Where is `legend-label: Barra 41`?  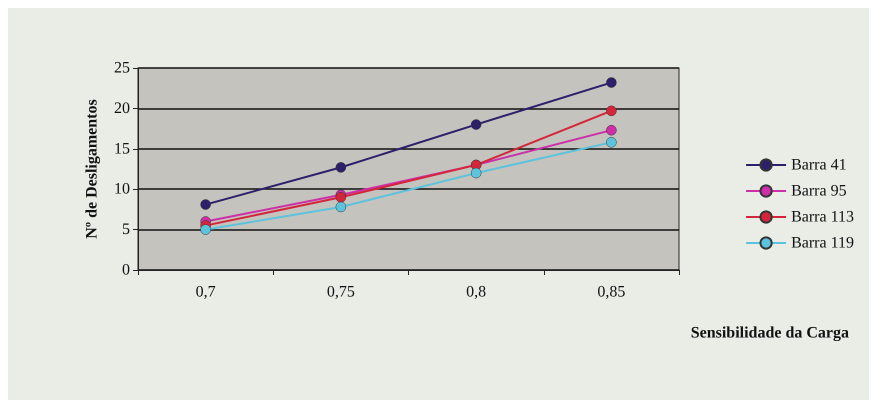
legend-label: Barra 41 is located at coordinates (819, 165).